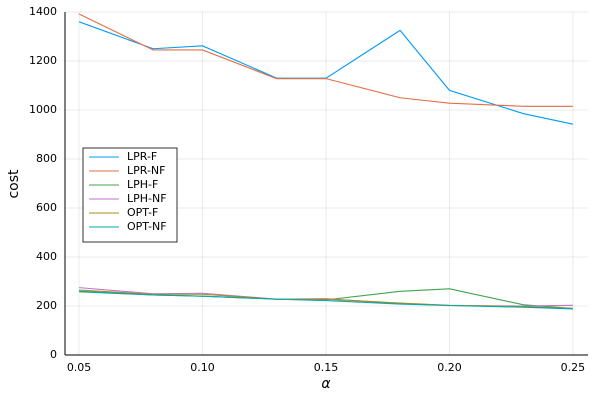 The image size is (600, 404). I want to click on y-tick-label: 1400, so click(43, 11).